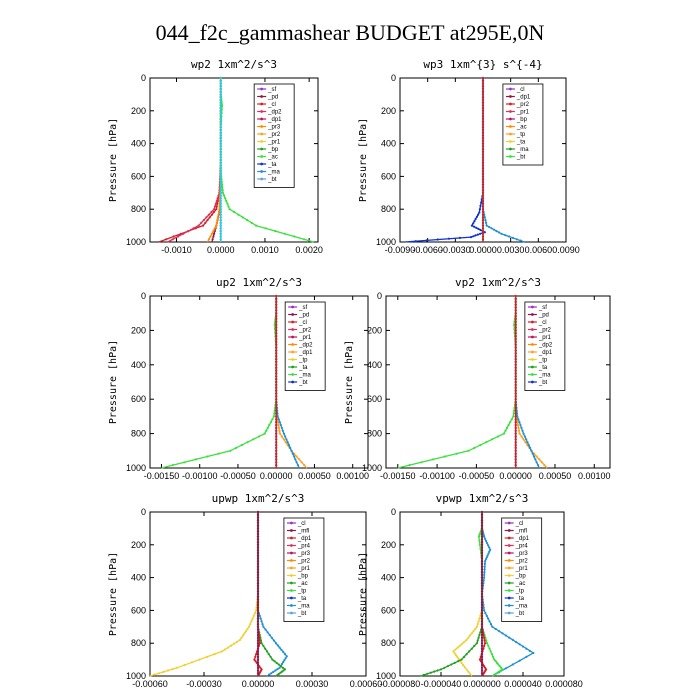  What do you see at coordinates (138, 176) in the screenshot?
I see `y-tick-label: 600` at bounding box center [138, 176].